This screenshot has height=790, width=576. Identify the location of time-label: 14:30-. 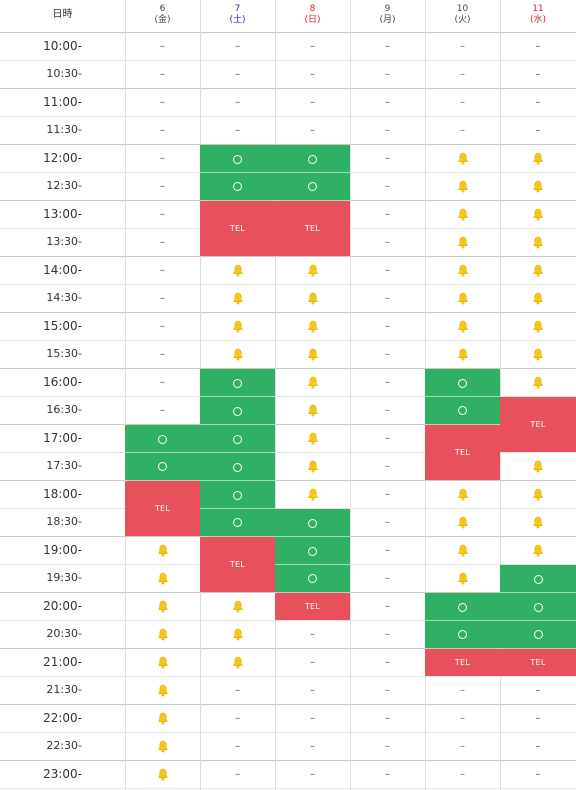
(64, 297).